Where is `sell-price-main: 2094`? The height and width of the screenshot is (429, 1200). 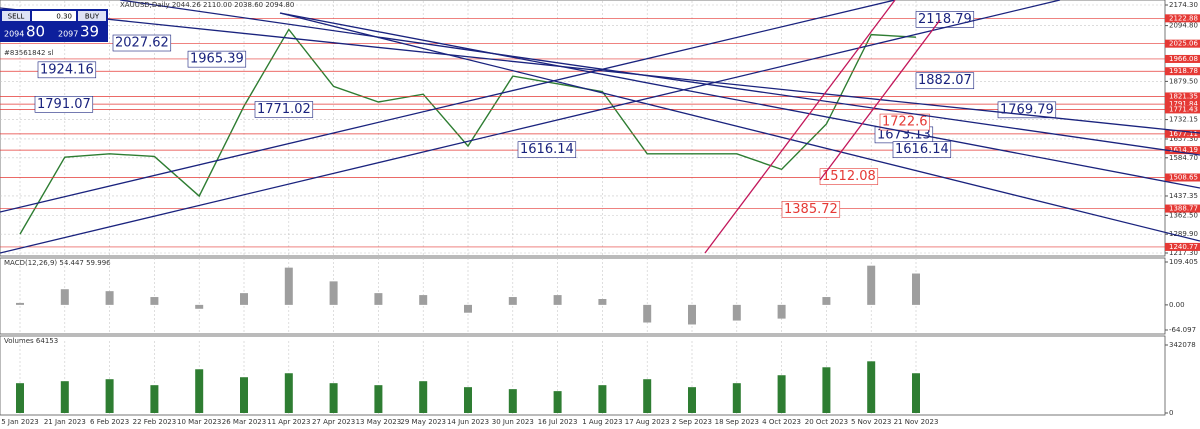 sell-price-main: 2094 is located at coordinates (14, 34).